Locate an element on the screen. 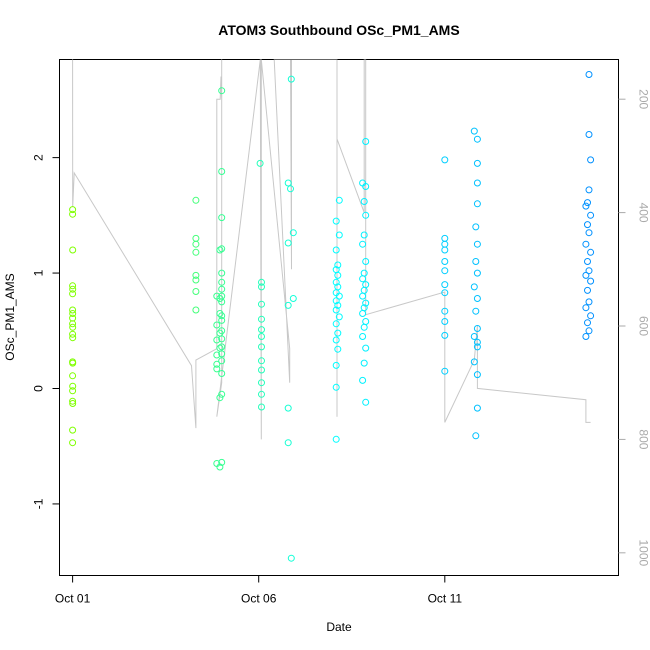 This screenshot has width=650, height=650. right-y-tick-label: 600 is located at coordinates (643, 326).